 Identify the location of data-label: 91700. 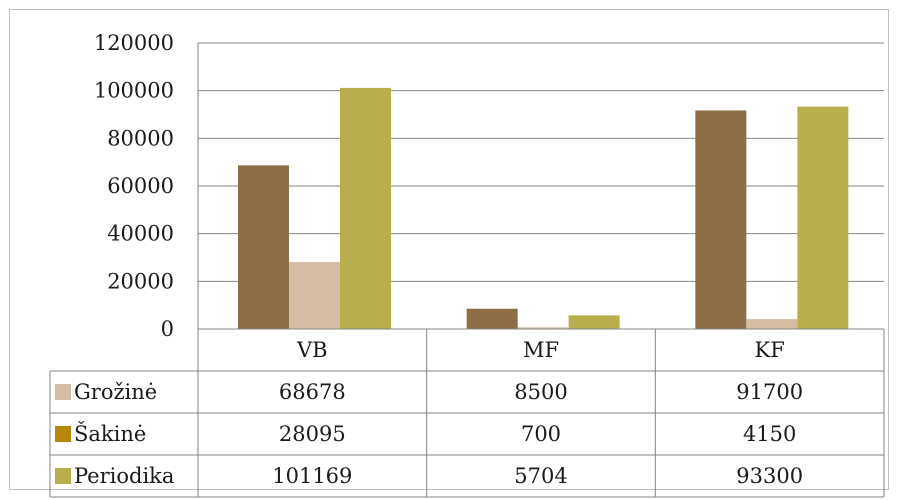
(769, 392).